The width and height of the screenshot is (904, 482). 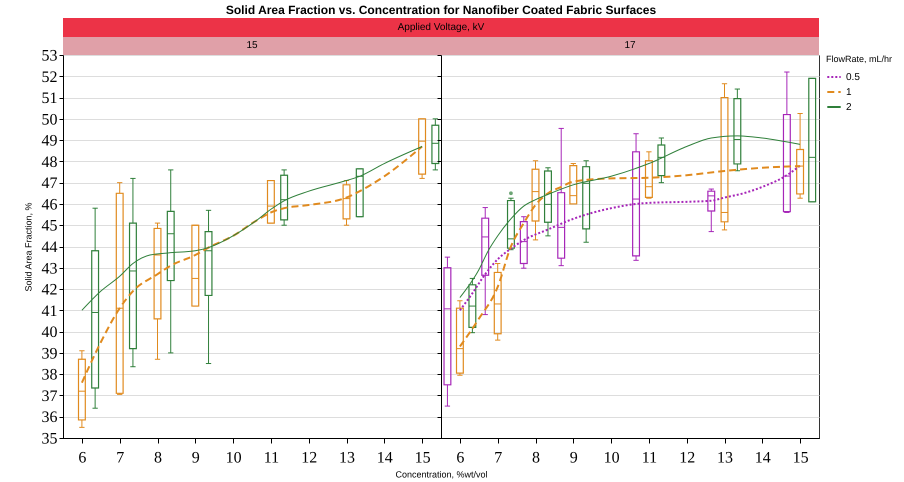 I want to click on x-axis-title: Concentration, %wt/vol, so click(x=441, y=475).